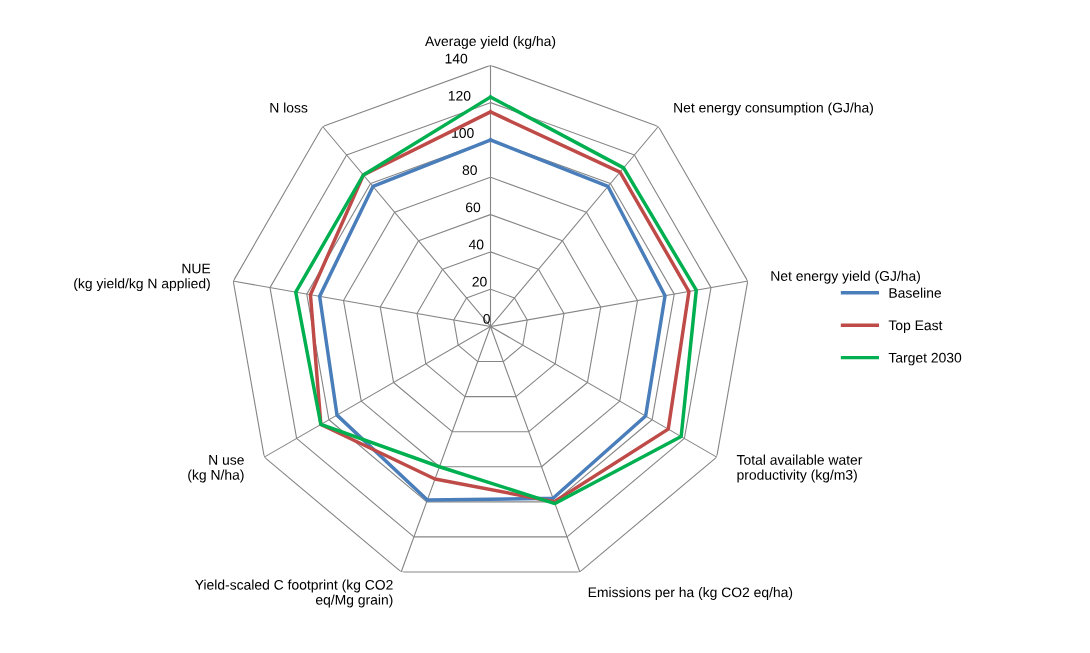  I want to click on y-tick-label: 140, so click(456, 58).